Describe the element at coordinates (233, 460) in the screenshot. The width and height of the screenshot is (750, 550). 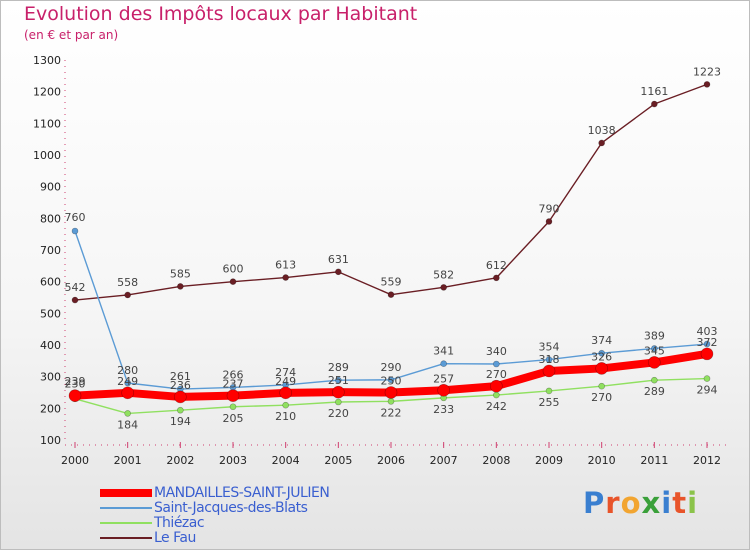
I see `x-tick-label: 2003` at that location.